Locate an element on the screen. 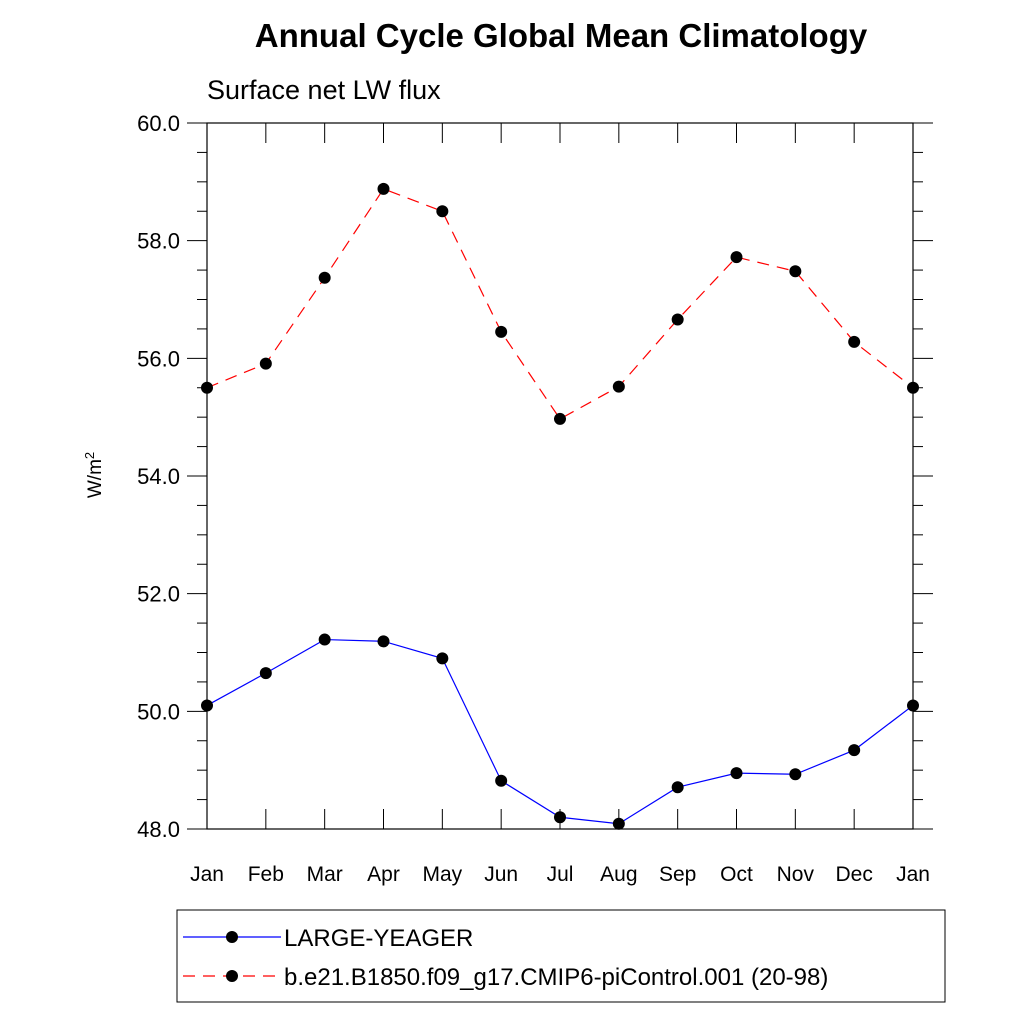  x-tick-label: May is located at coordinates (442, 874).